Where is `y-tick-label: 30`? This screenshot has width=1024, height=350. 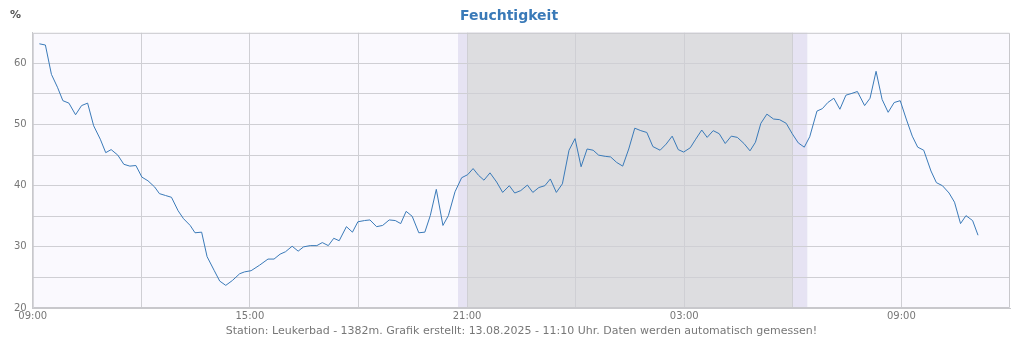
y-tick-label: 30 is located at coordinates (20, 246).